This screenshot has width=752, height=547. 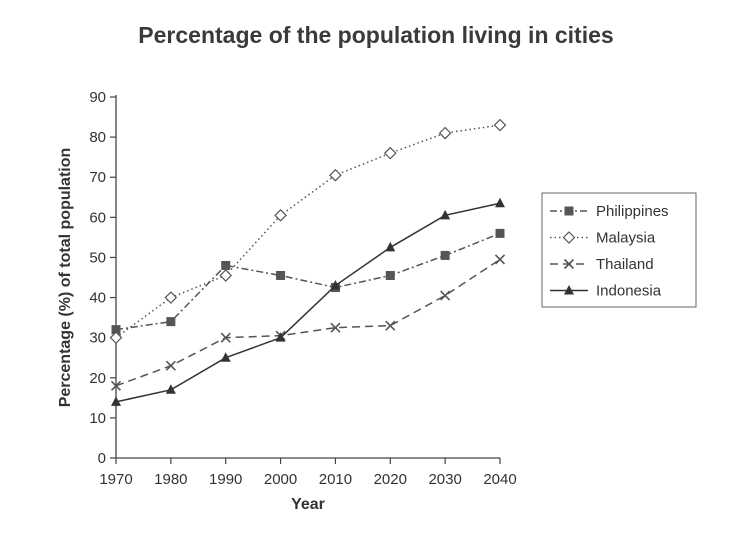 What do you see at coordinates (308, 281) in the screenshot?
I see `series-line-philippines` at bounding box center [308, 281].